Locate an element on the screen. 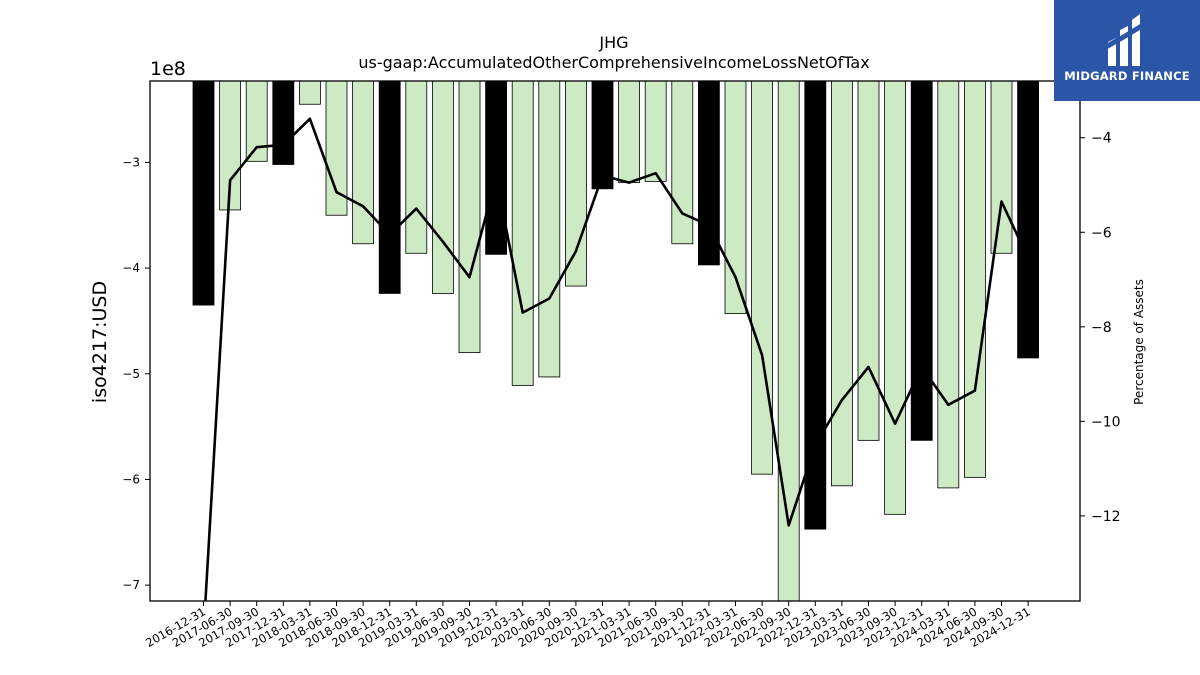 The width and height of the screenshot is (1200, 675). y-tick-label: −7 is located at coordinates (131, 585).